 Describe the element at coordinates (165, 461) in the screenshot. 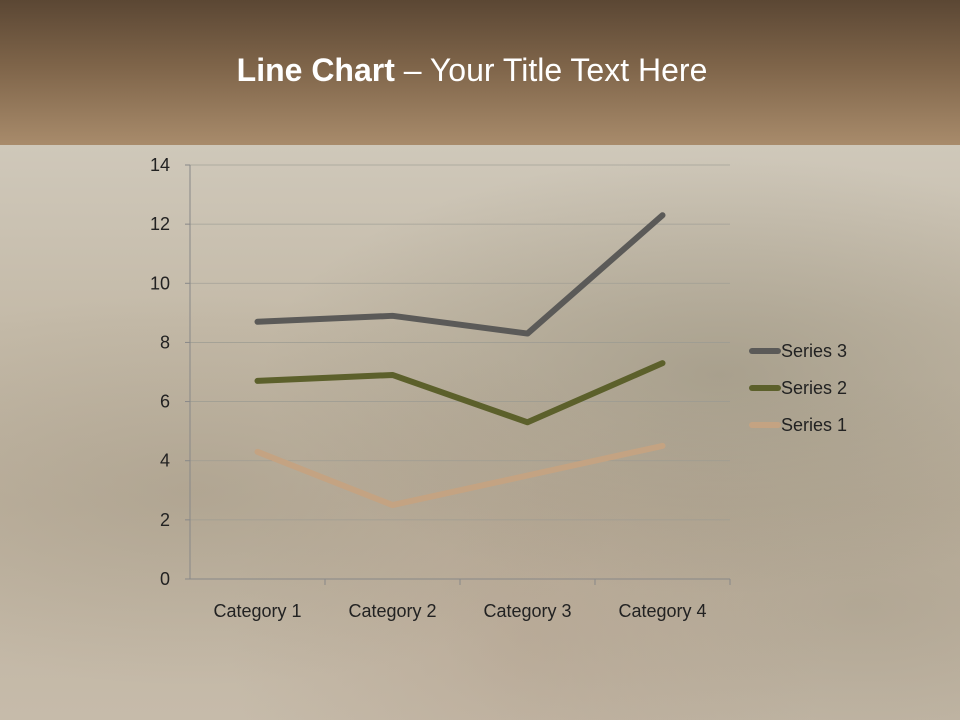

I see `y-tick-label: 4` at that location.